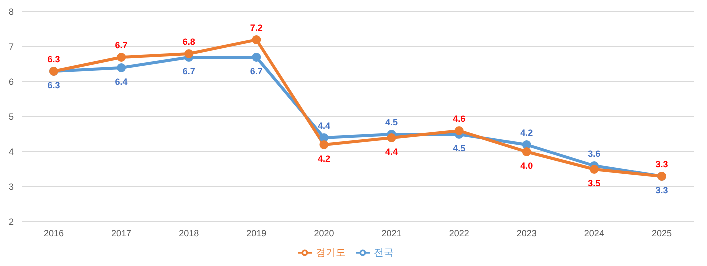 The image size is (707, 266). Describe the element at coordinates (256, 28) in the screenshot. I see `data-label: 7.2` at that location.